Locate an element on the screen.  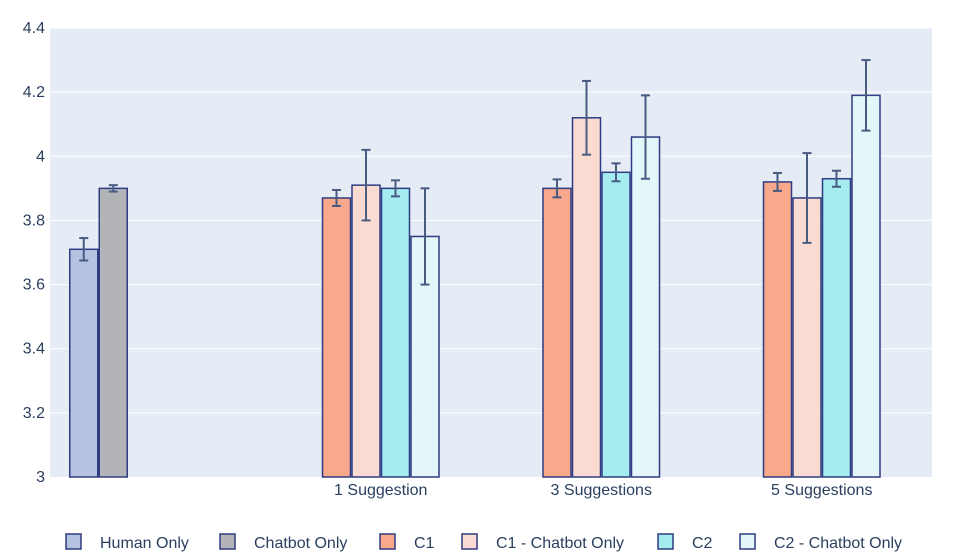
x-tick-label: 1 Suggestion is located at coordinates (380, 490).